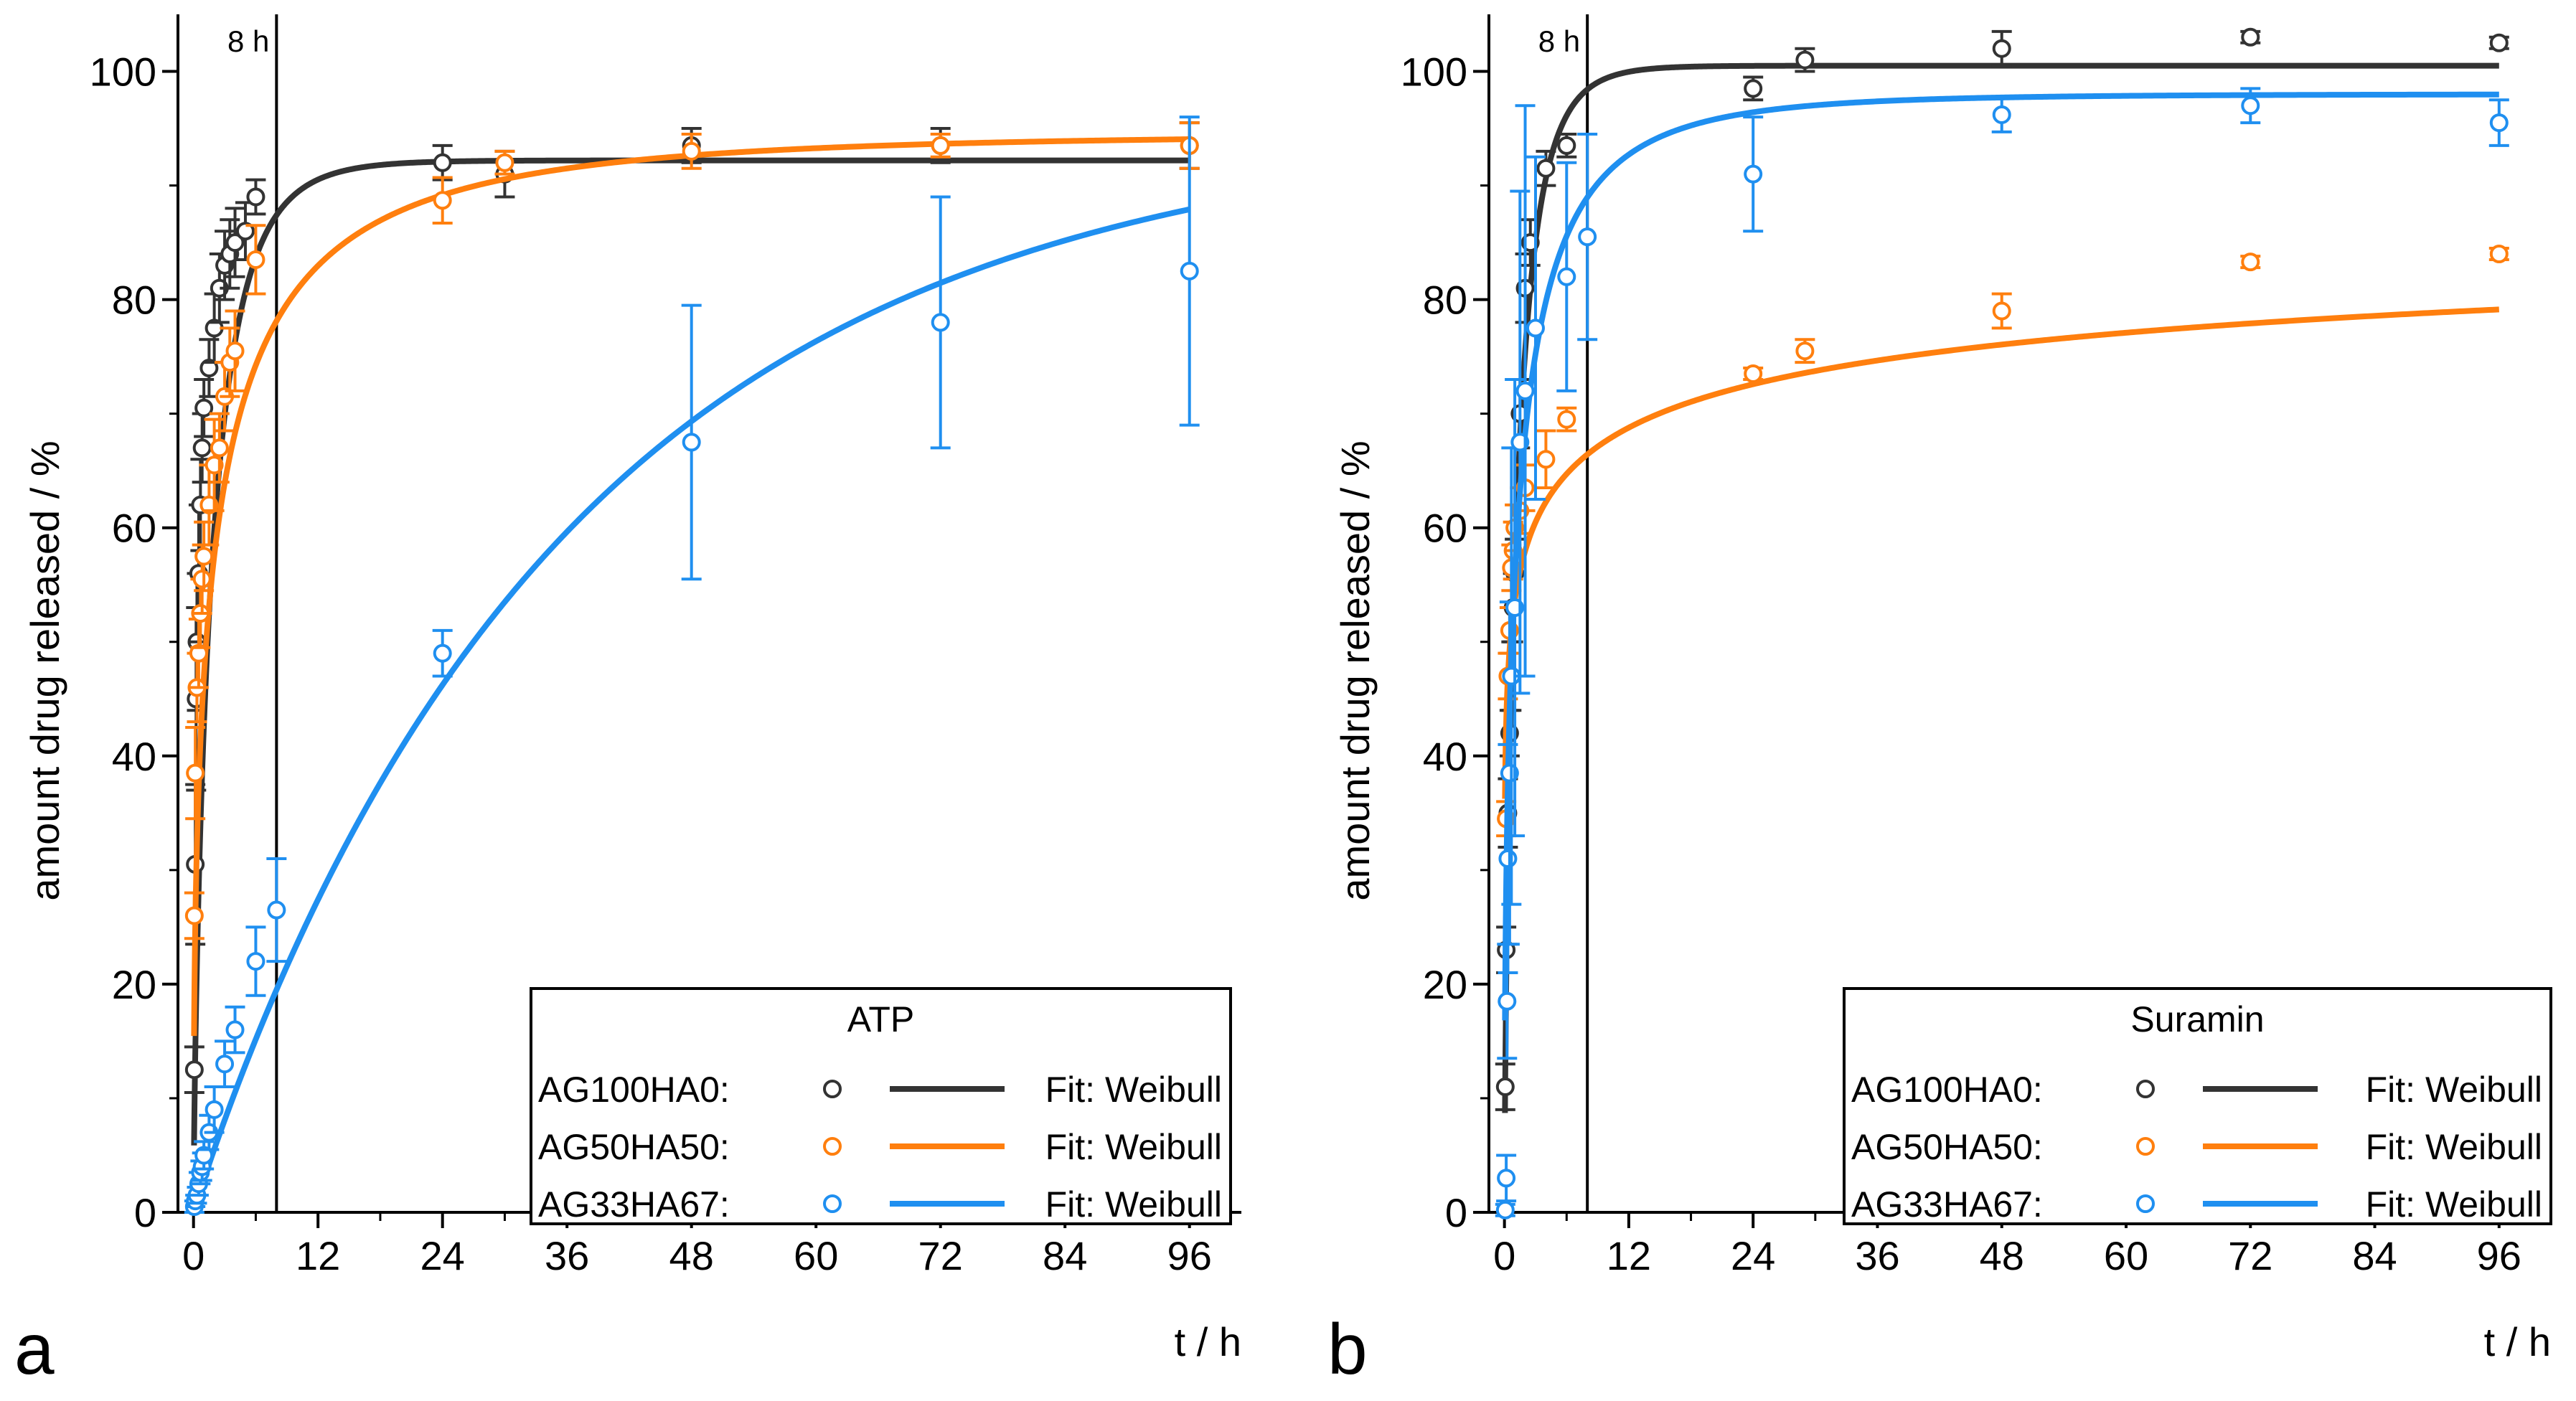 The image size is (2576, 1401). Describe the element at coordinates (1434, 72) in the screenshot. I see `y-tick-label: 100` at that location.